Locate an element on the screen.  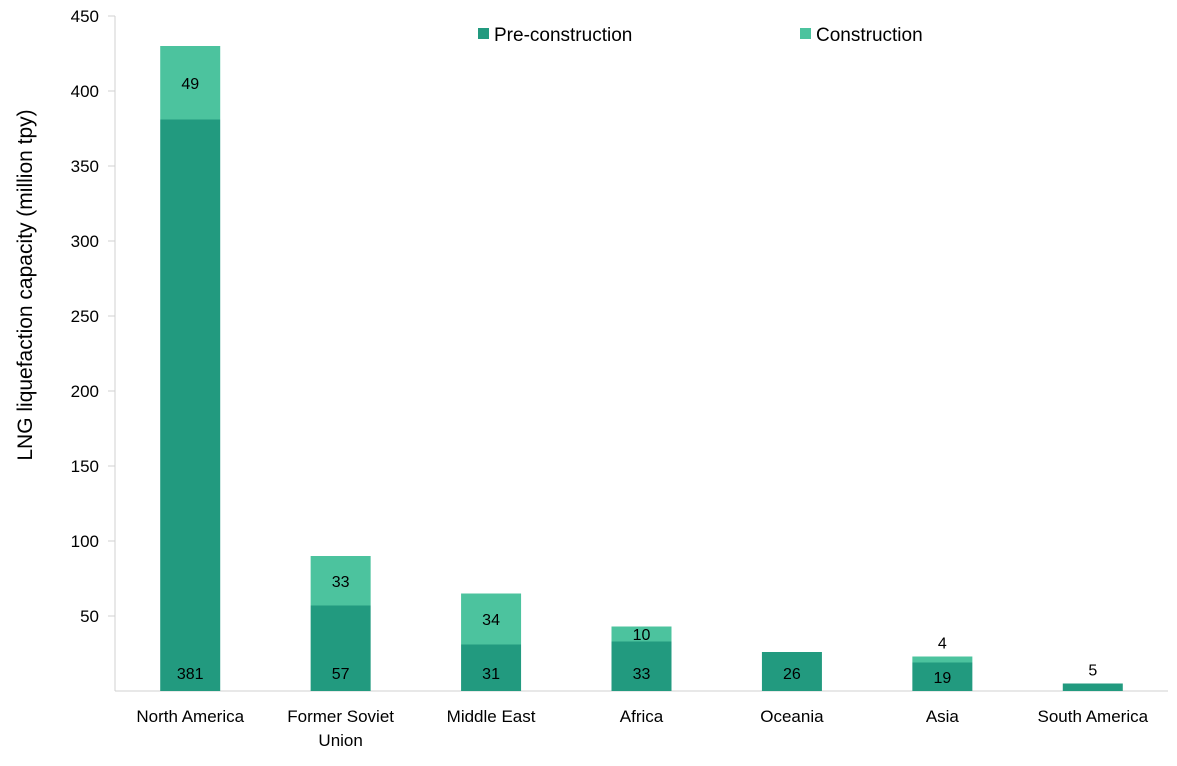
y-tick-label: 50 is located at coordinates (89, 616).